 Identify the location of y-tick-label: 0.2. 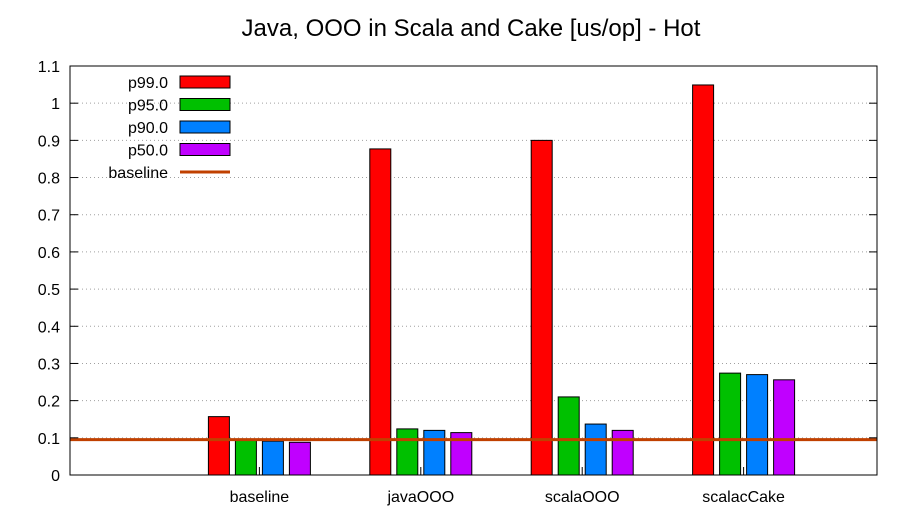
(49, 402).